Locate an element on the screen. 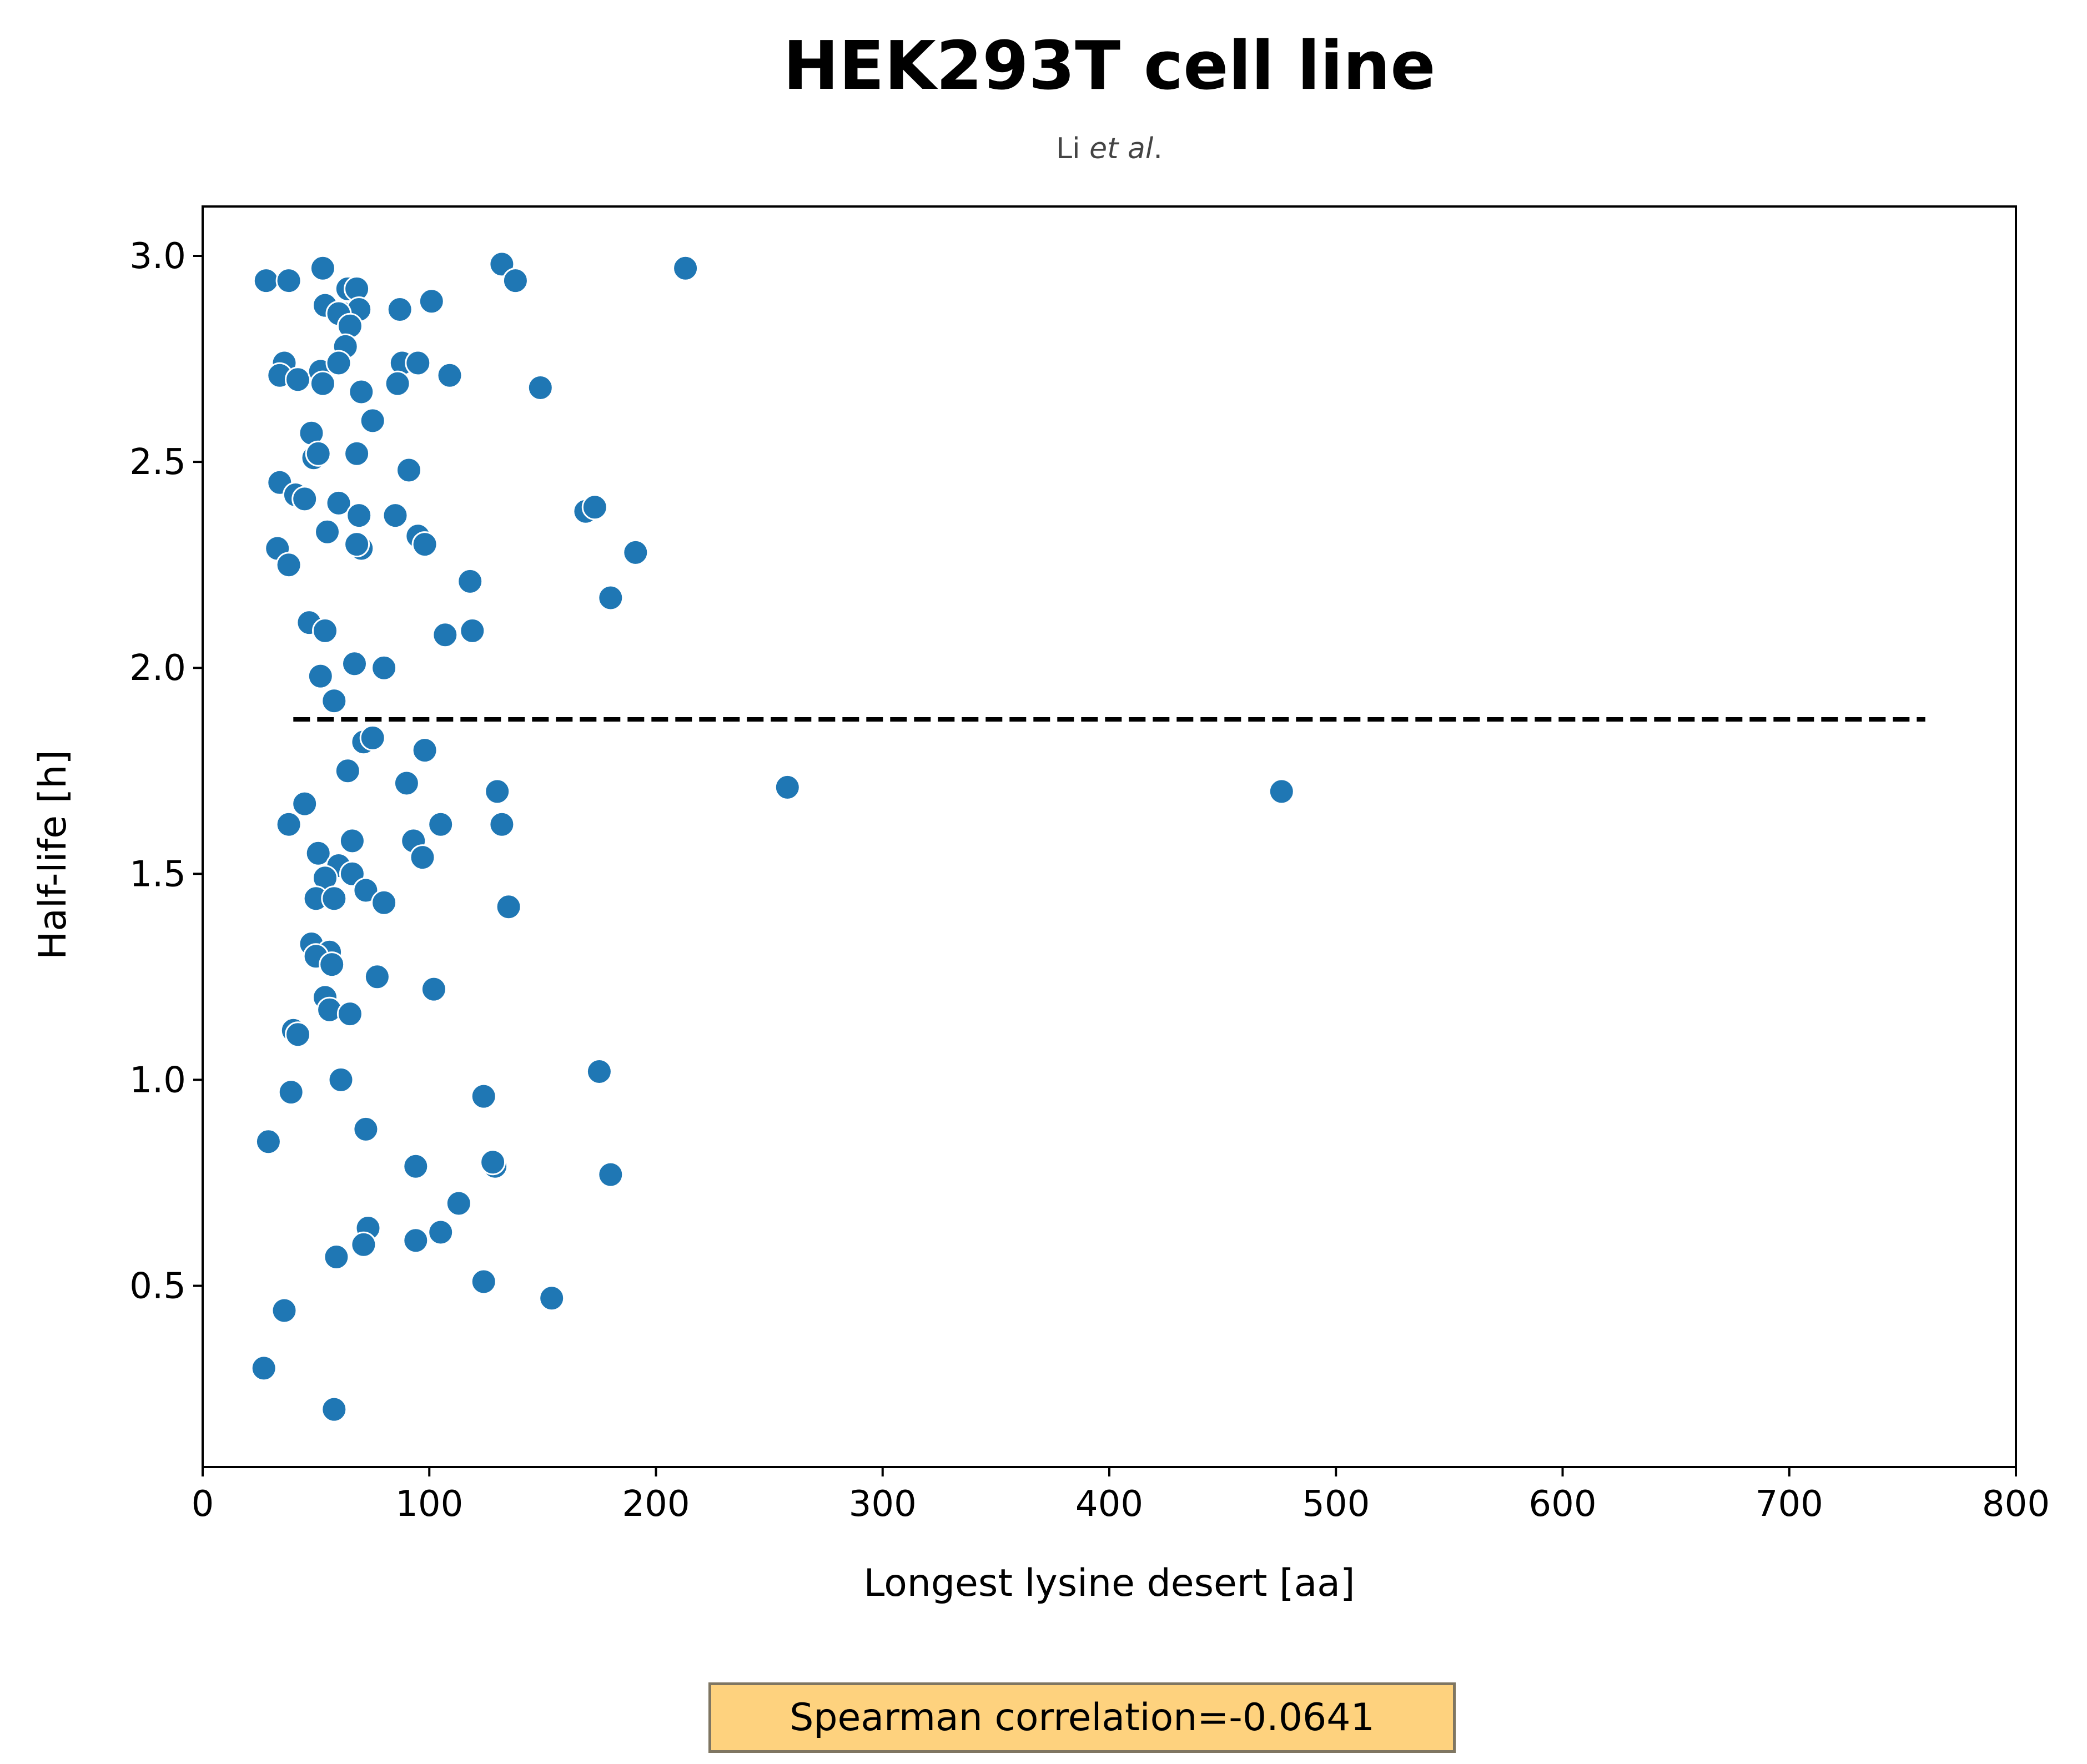  y-tick-label: 0.5 is located at coordinates (157, 1286).